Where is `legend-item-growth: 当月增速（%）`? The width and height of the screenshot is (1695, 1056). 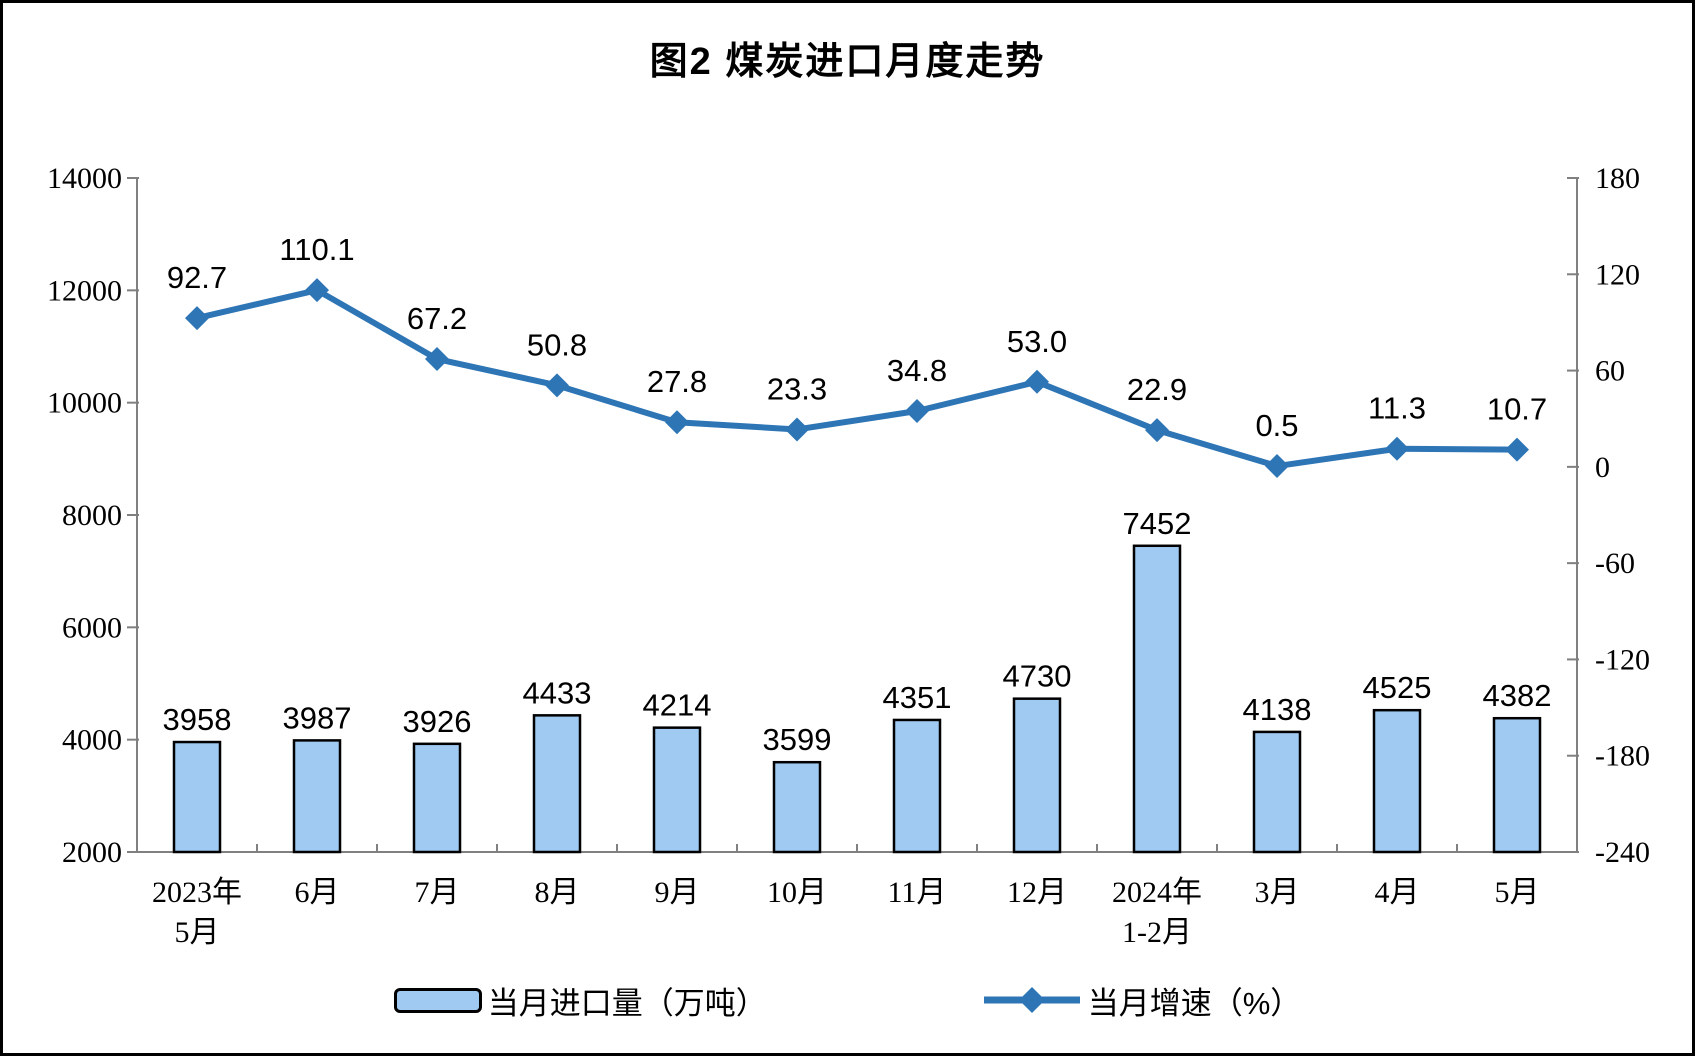
legend-item-growth: 当月增速（%） is located at coordinates (1142, 1000).